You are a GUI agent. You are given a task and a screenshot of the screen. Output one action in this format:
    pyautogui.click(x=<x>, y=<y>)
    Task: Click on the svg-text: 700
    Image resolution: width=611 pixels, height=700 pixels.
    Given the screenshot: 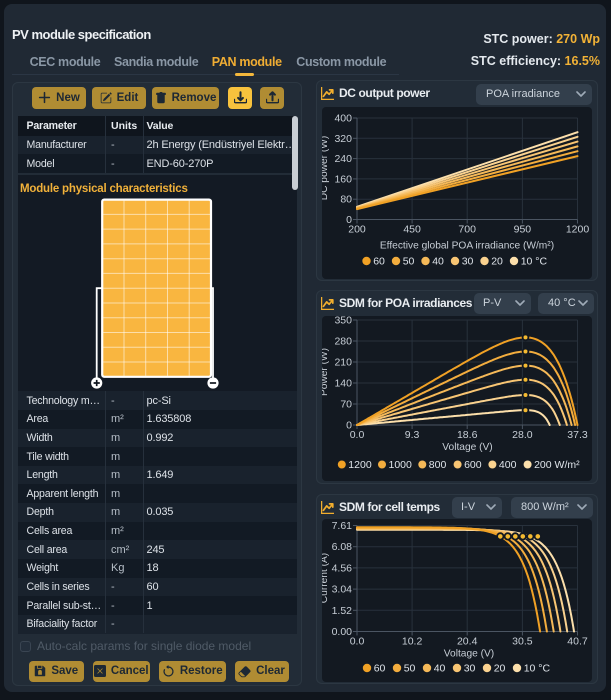 What is the action you would take?
    pyautogui.click(x=467, y=230)
    